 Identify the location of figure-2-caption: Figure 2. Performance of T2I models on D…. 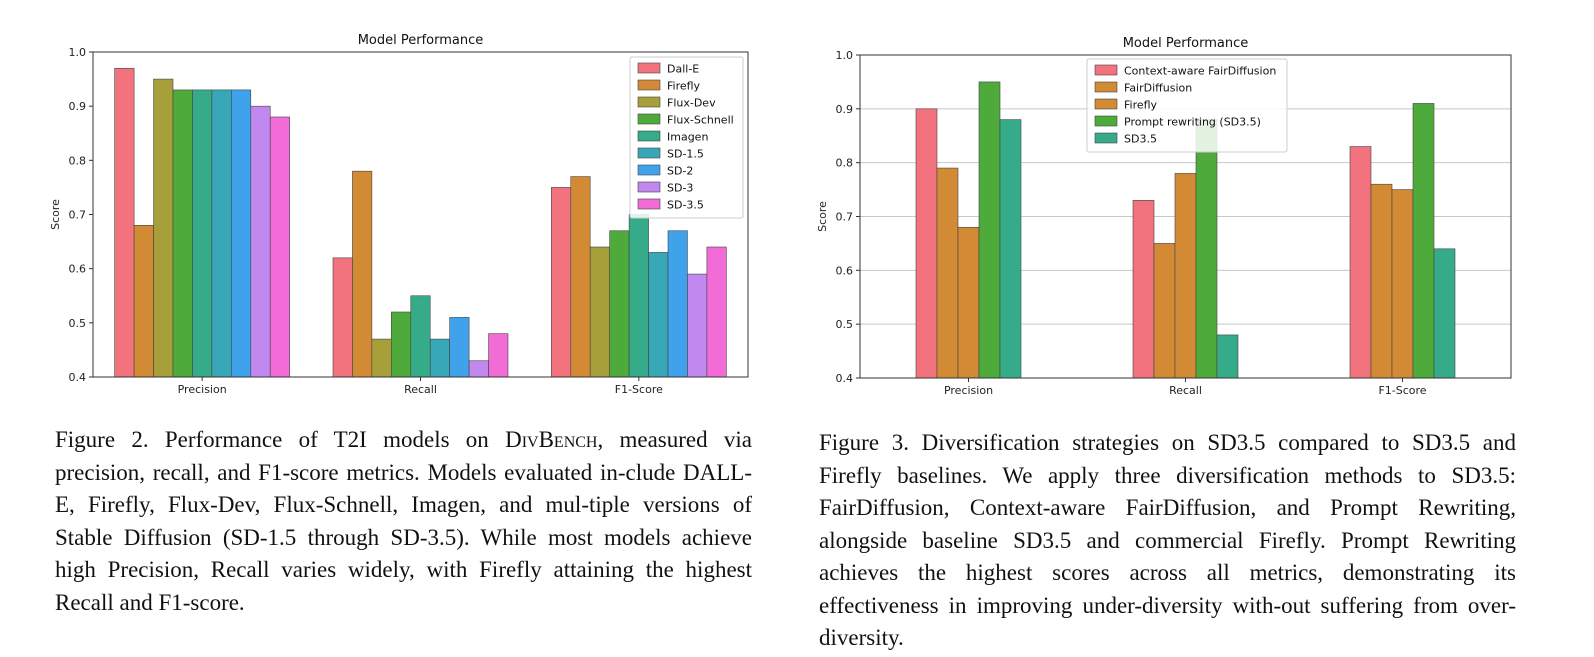
(403, 521).